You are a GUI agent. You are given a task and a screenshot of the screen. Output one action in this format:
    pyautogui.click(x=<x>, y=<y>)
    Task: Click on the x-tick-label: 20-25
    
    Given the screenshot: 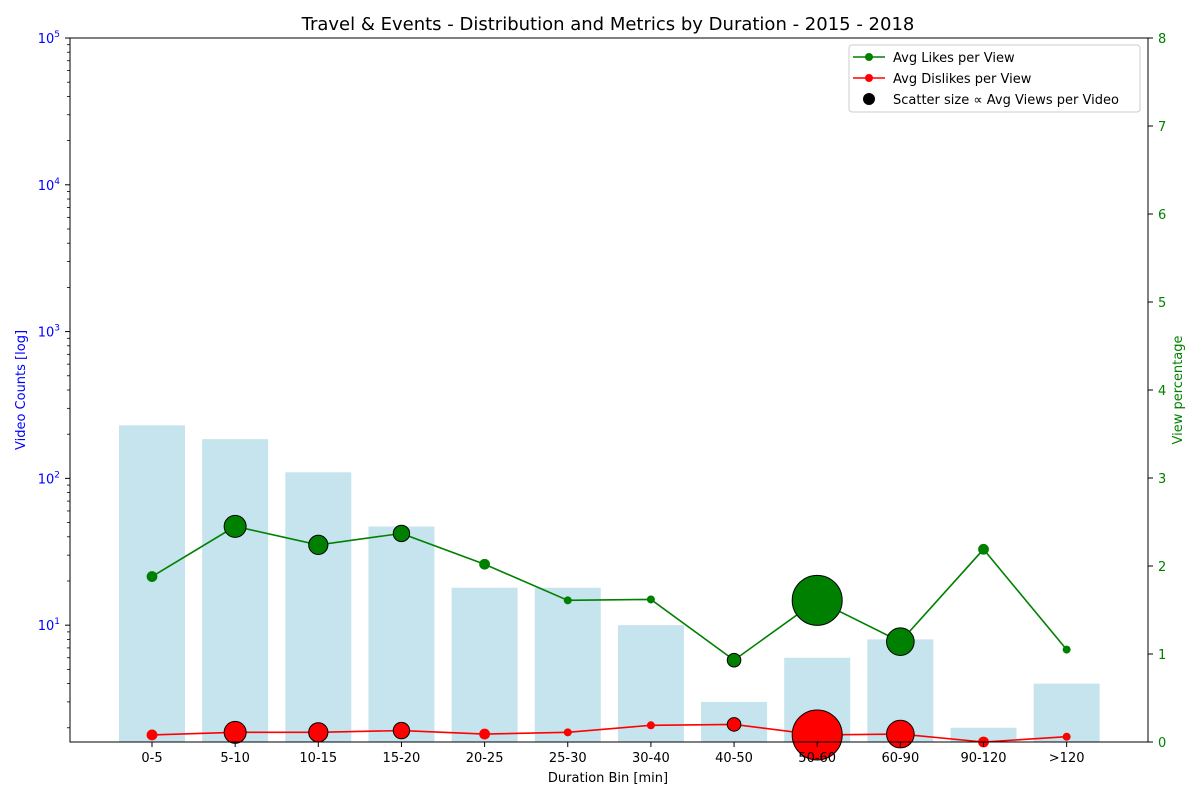 What is the action you would take?
    pyautogui.click(x=485, y=758)
    